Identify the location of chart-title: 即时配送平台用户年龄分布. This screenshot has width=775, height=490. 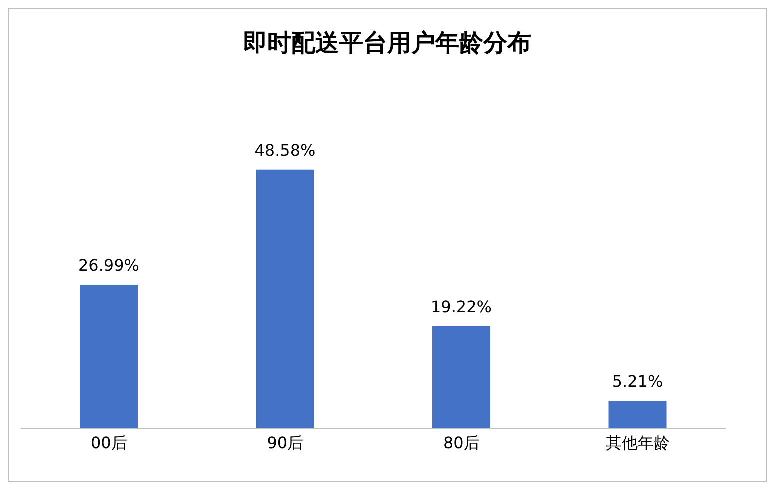
(387, 43).